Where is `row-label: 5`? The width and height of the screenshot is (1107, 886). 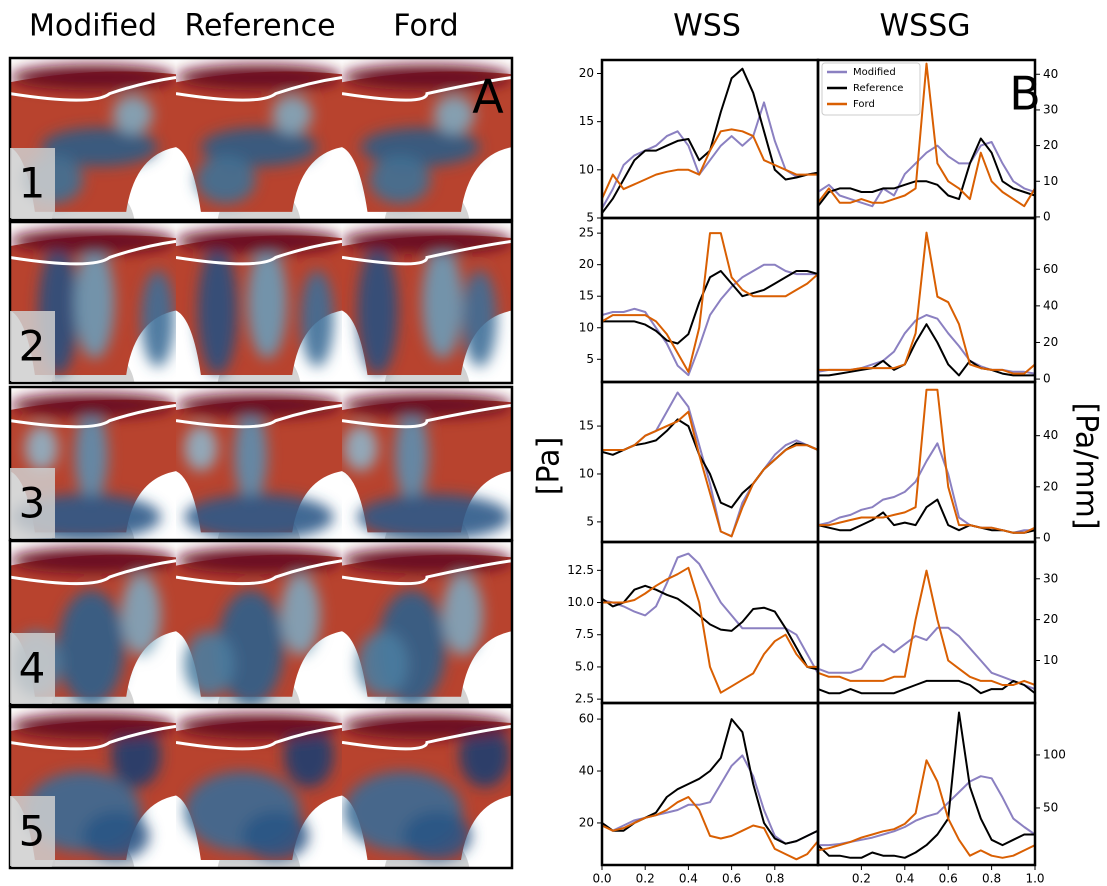 row-label: 5 is located at coordinates (32, 831).